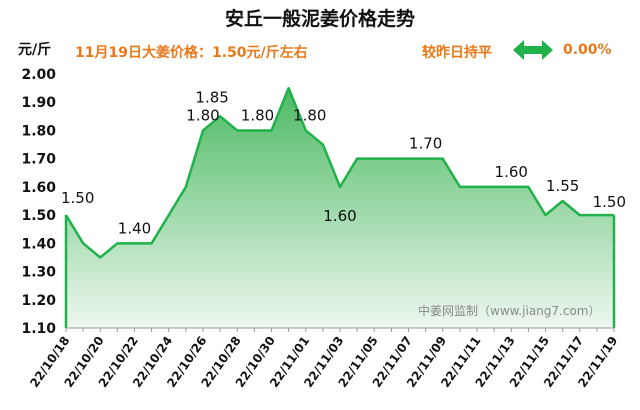 The width and height of the screenshot is (640, 410). Describe the element at coordinates (38, 160) in the screenshot. I see `y-tick-label: 1.70` at that location.